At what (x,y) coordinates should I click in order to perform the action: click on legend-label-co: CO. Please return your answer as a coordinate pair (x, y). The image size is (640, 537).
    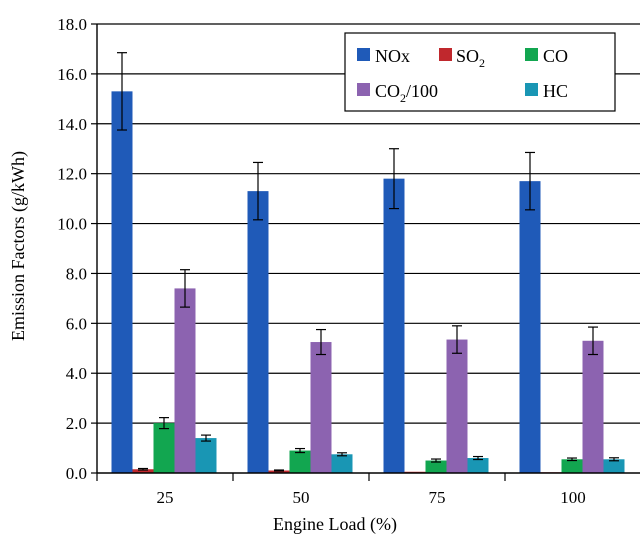
    Looking at the image, I should click on (555, 56).